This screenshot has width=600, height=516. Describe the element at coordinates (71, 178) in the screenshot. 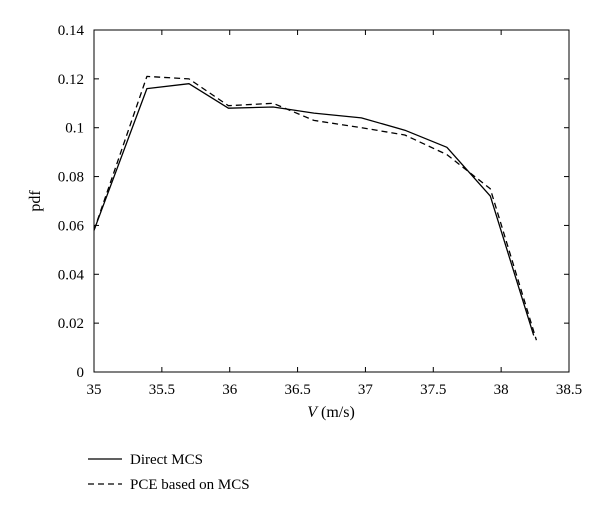

I see `y-tick-label: 0.08` at that location.